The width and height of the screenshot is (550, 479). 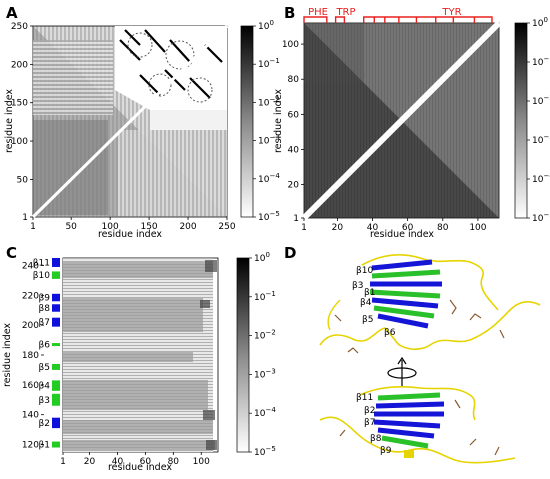 What do you see at coordinates (110, 227) in the screenshot?
I see `x-tick-label: 100` at bounding box center [110, 227].